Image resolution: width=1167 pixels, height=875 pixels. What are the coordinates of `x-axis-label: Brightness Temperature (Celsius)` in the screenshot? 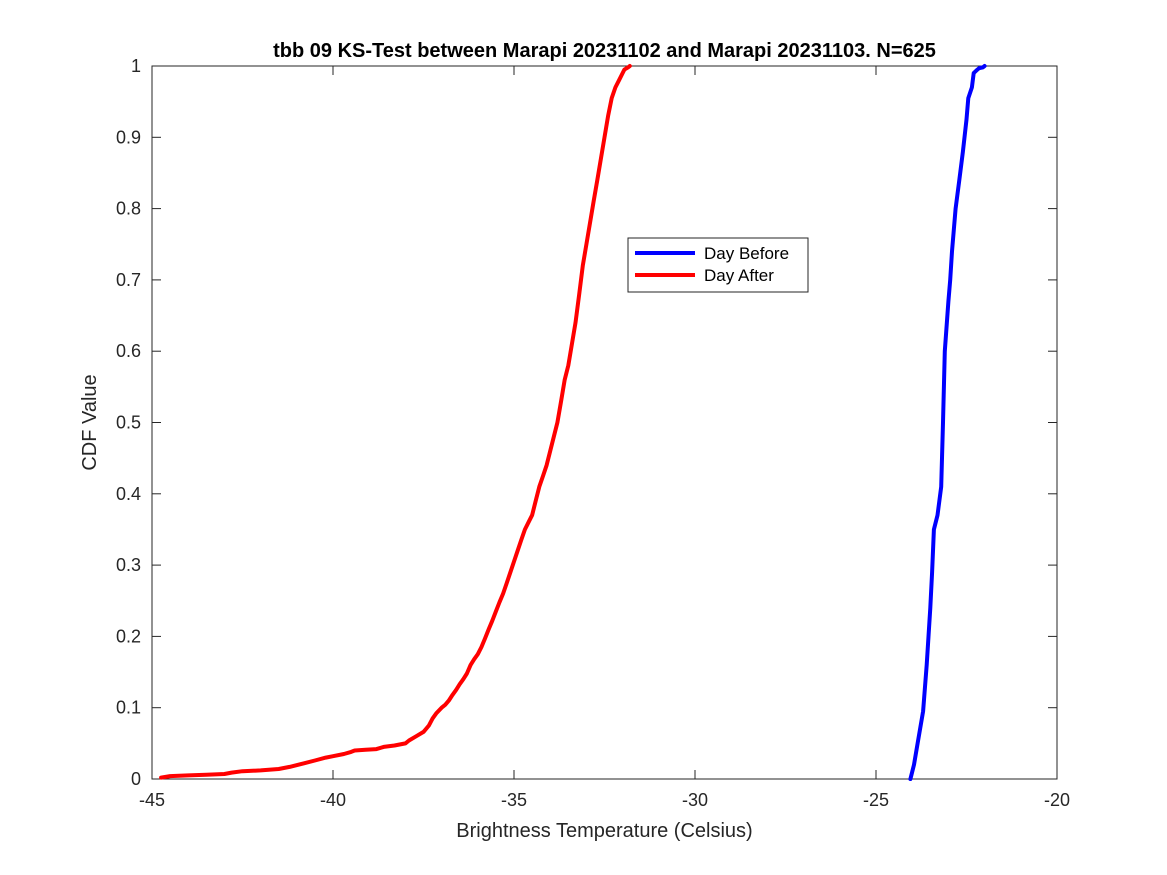 It's located at (604, 831).